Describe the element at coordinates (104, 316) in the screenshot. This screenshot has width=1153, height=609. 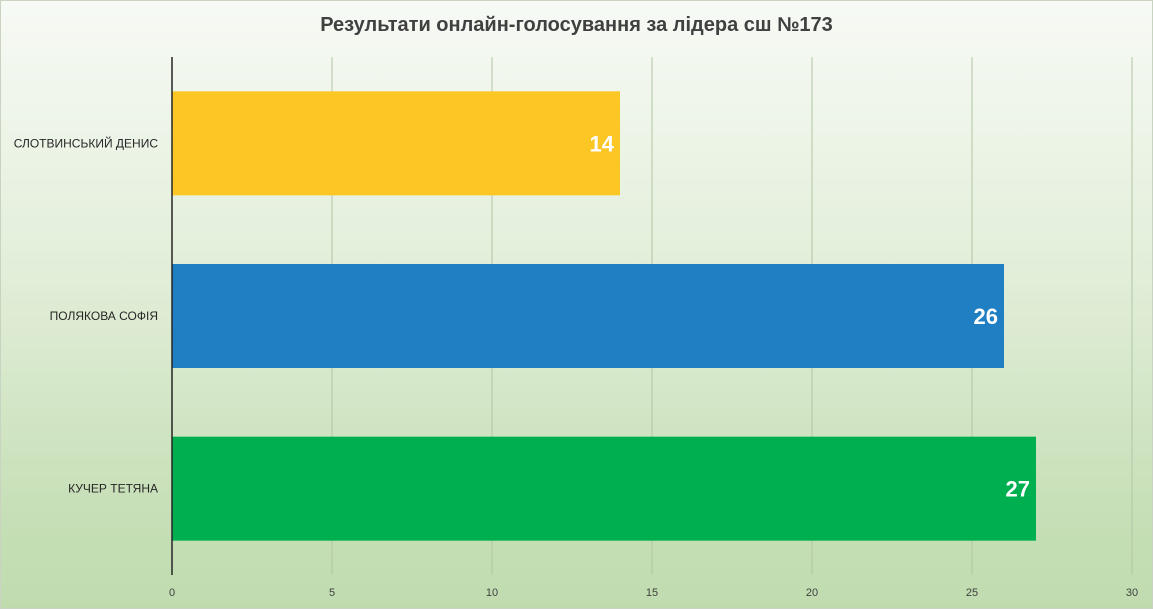
I see `category-label: ПОЛЯКОВА СОФІЯ` at that location.